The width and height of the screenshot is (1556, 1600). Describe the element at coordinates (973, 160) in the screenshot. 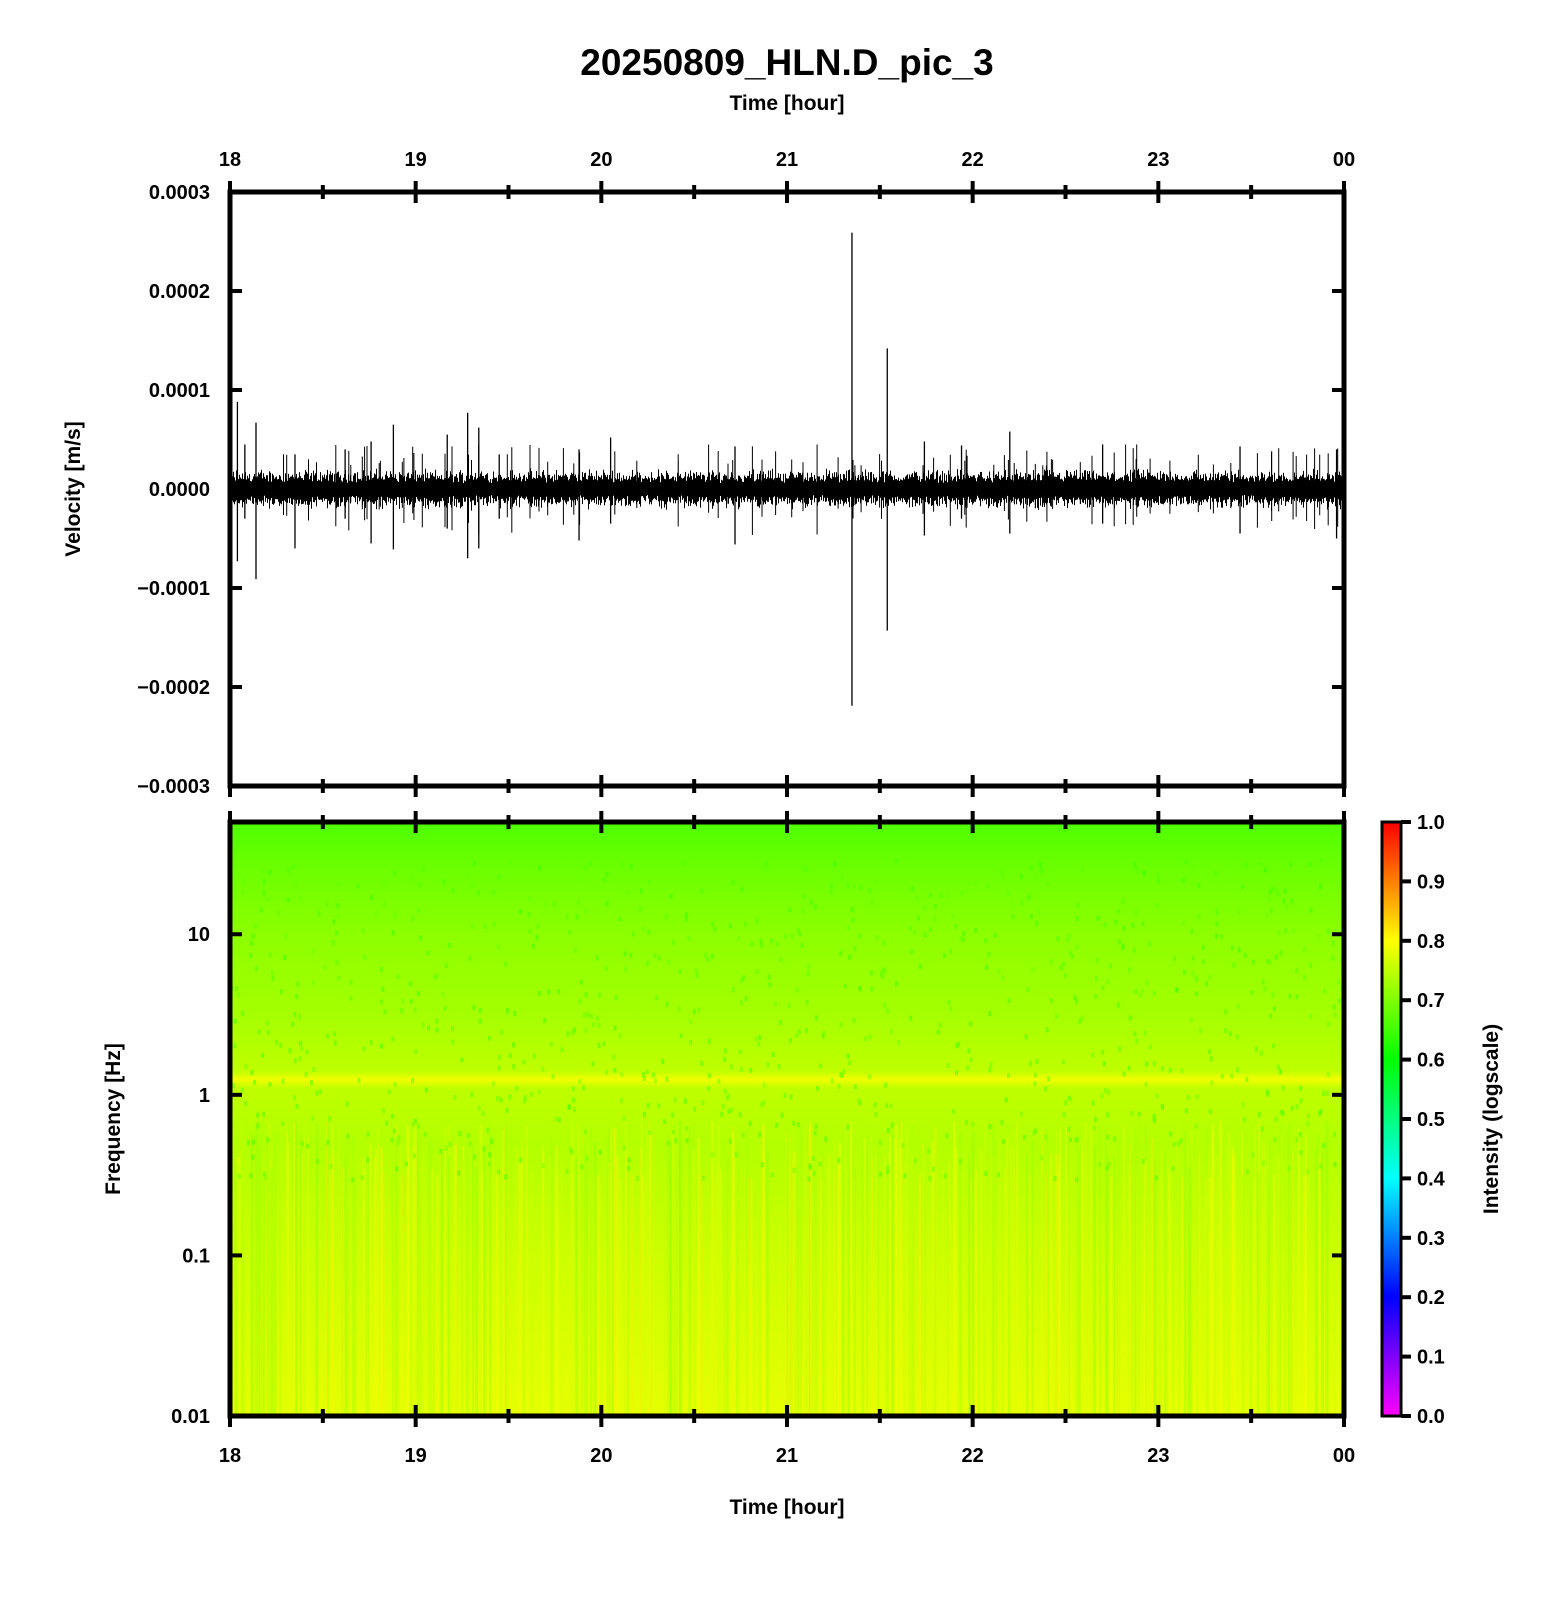

I see `top-x-tick-label: 22` at that location.